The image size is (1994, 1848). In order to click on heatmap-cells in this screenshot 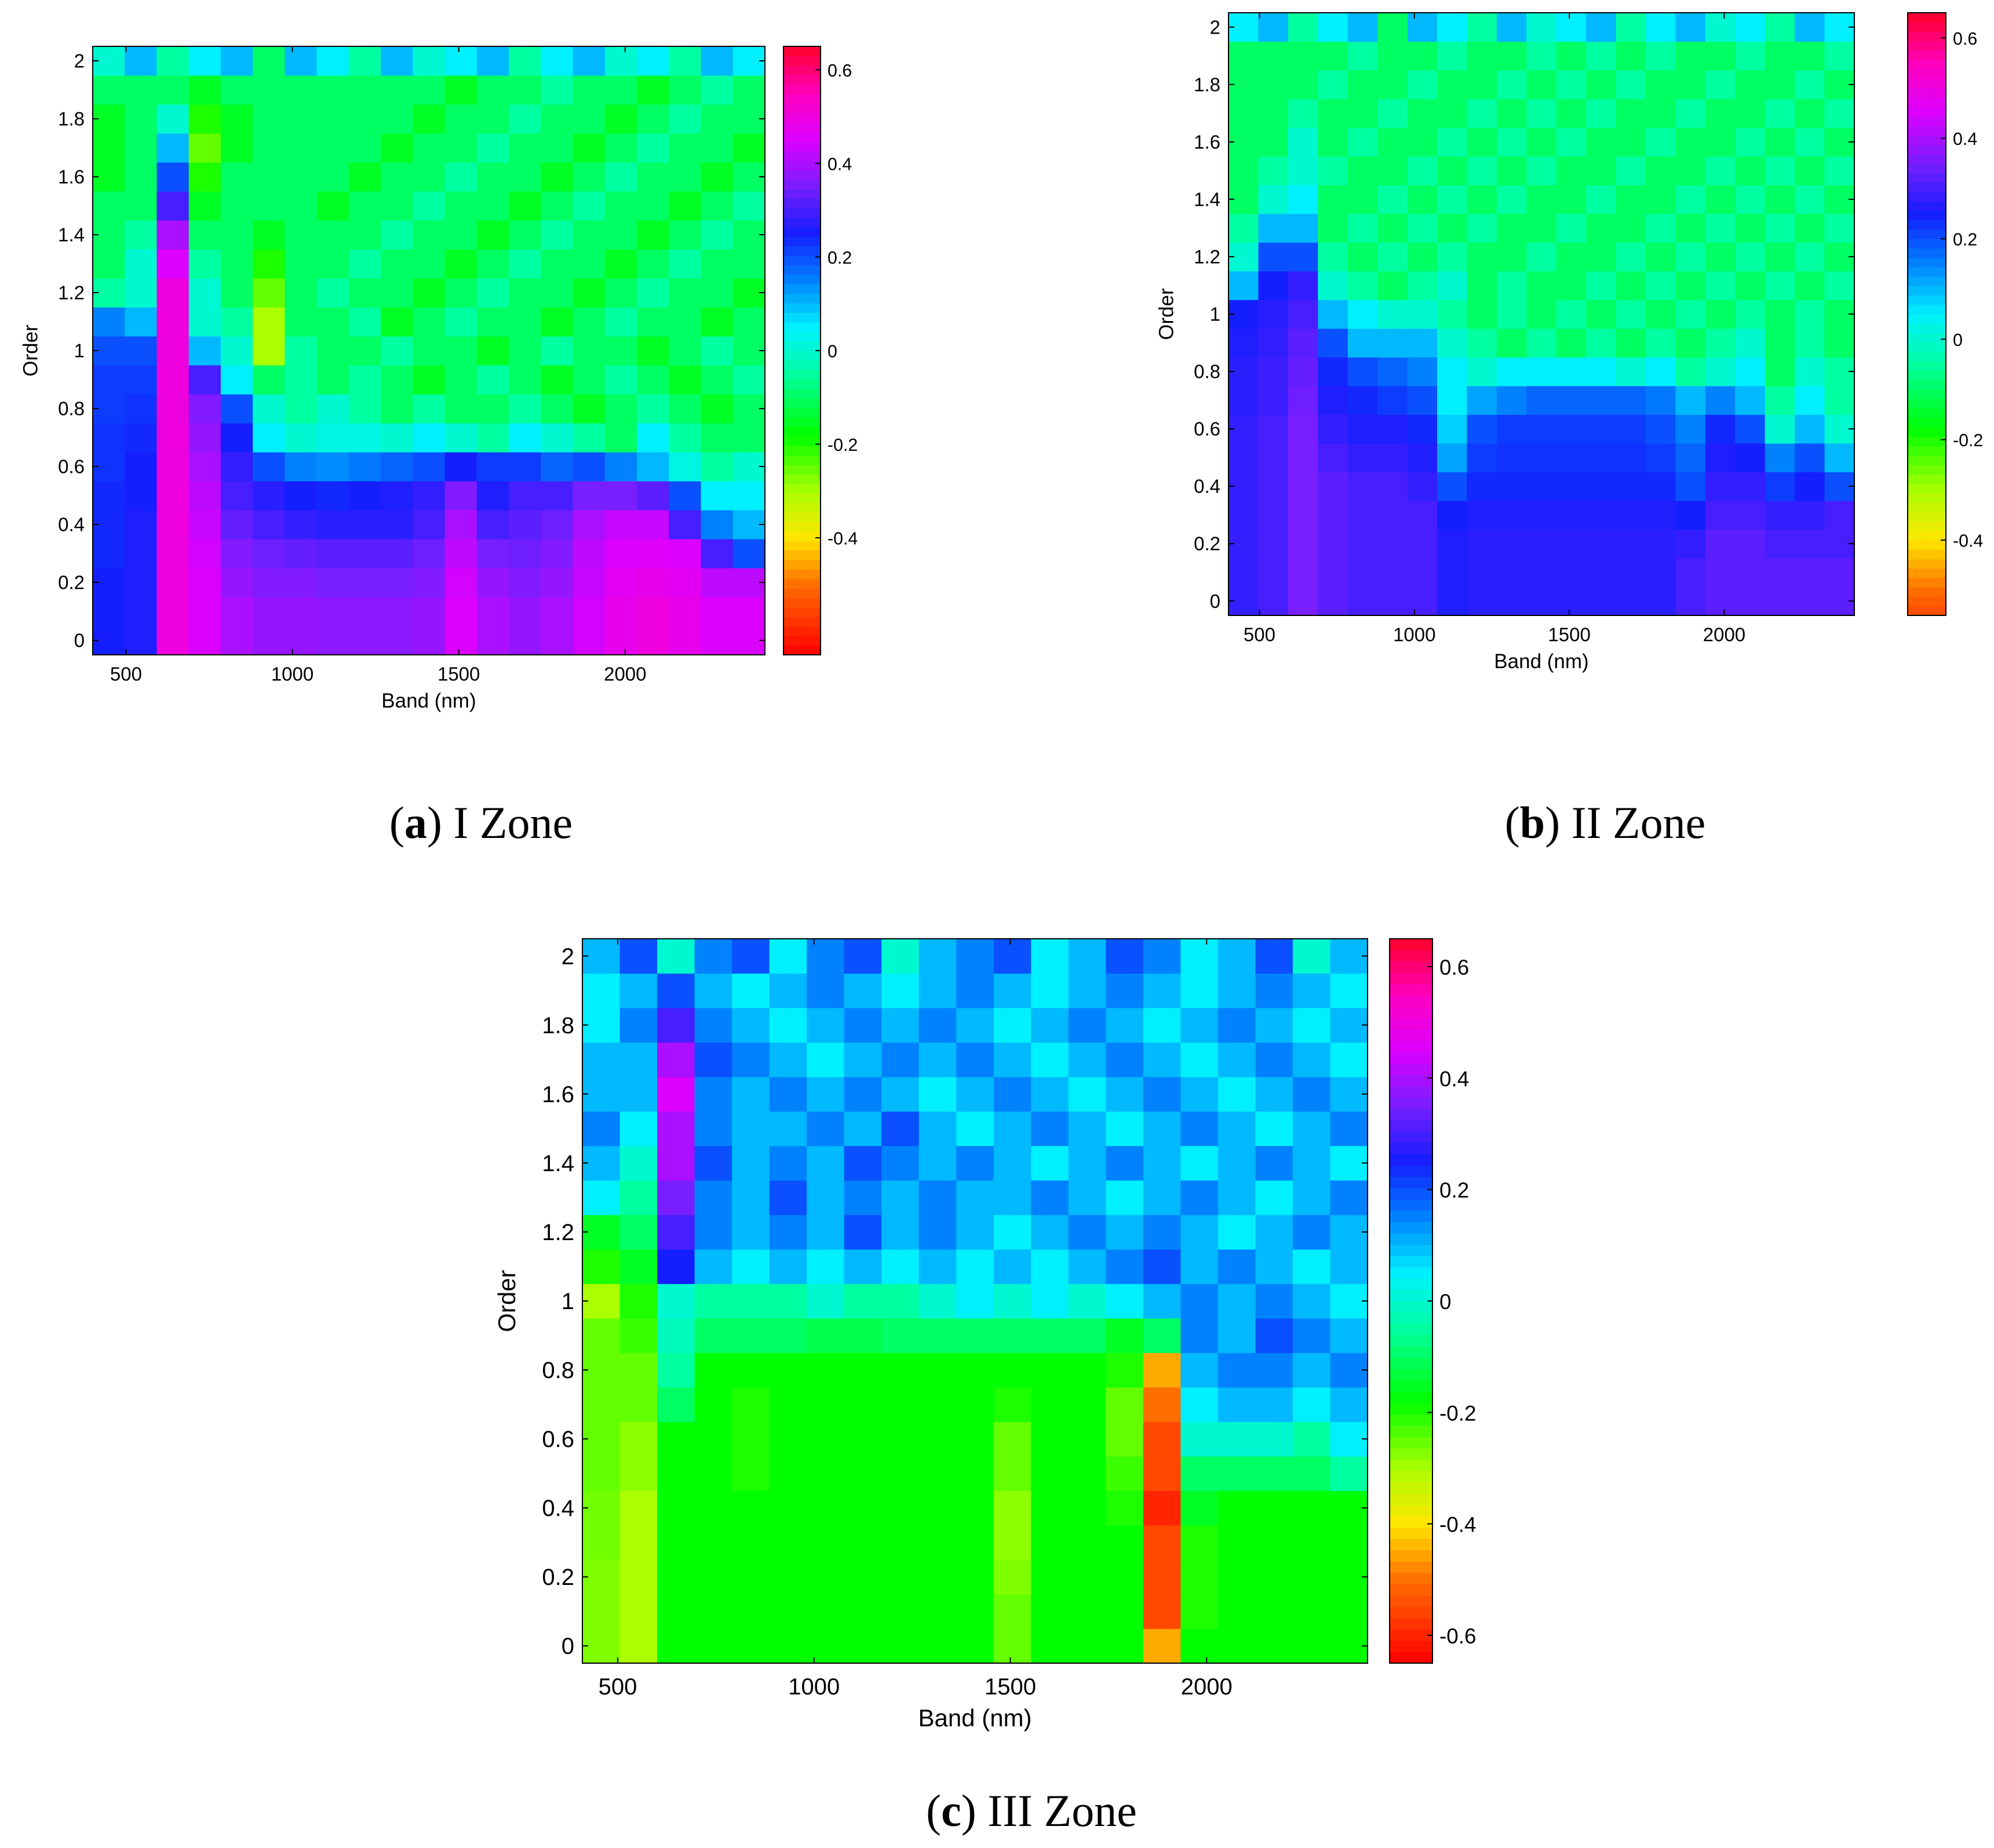, I will do `click(429, 350)`.